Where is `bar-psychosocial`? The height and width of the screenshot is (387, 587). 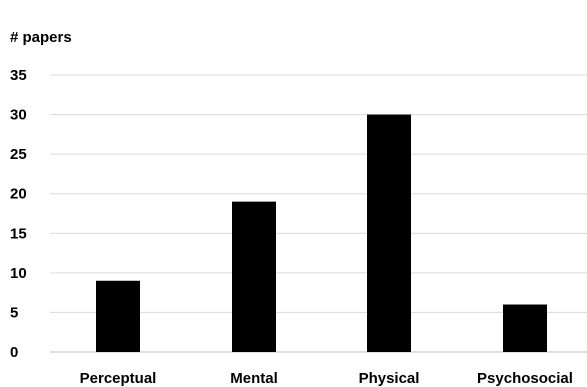 bar-psychosocial is located at coordinates (525, 328).